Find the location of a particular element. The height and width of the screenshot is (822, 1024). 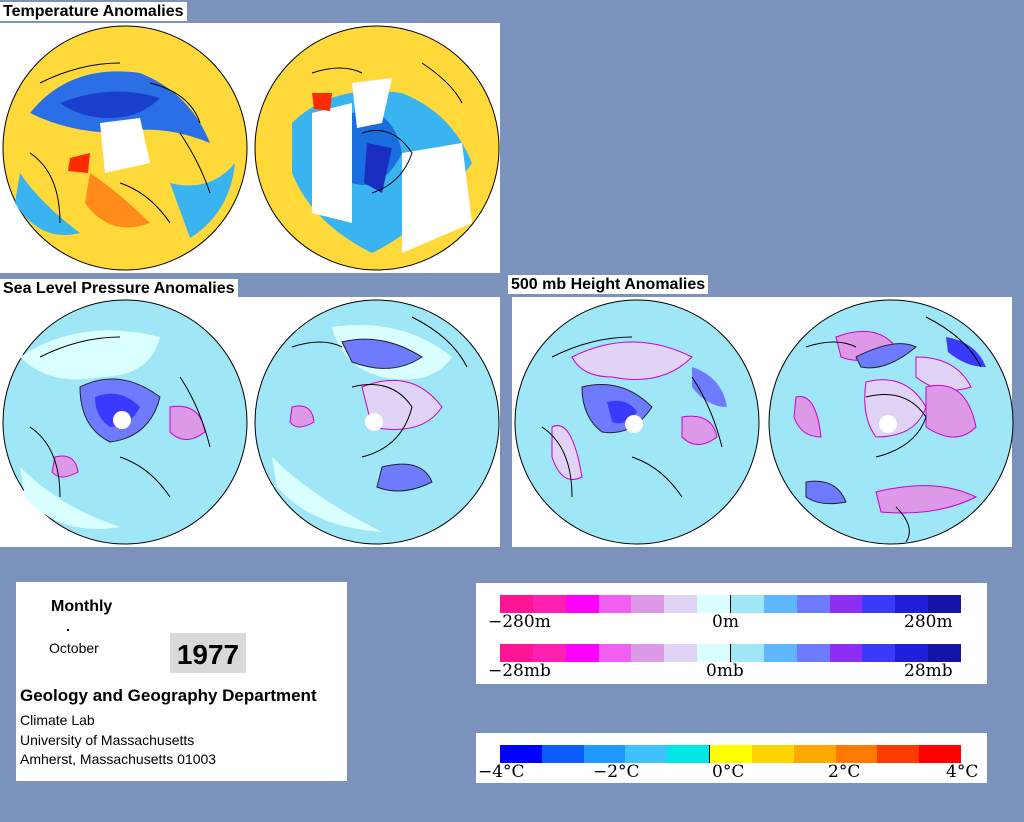

temp-label-0: 0°C is located at coordinates (728, 772).